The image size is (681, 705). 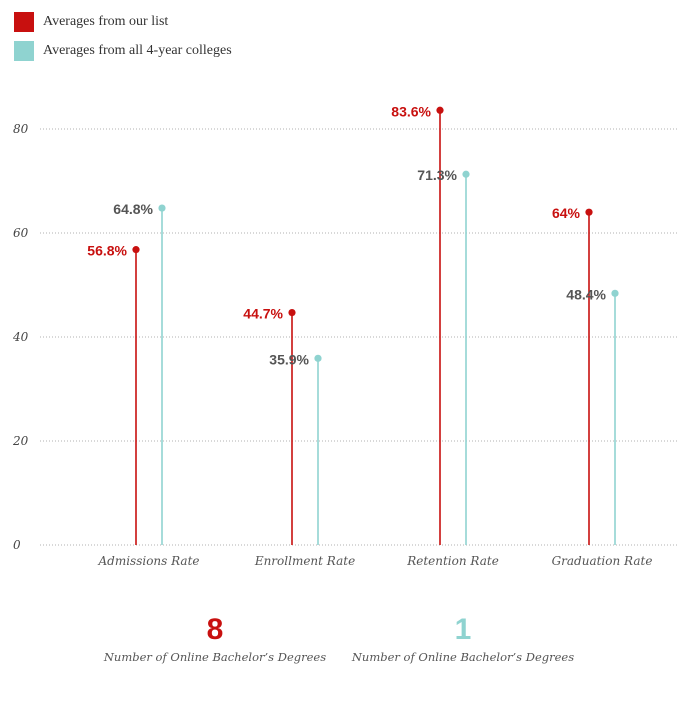 What do you see at coordinates (586, 294) in the screenshot?
I see `value-label-s1-3: 48.4%` at bounding box center [586, 294].